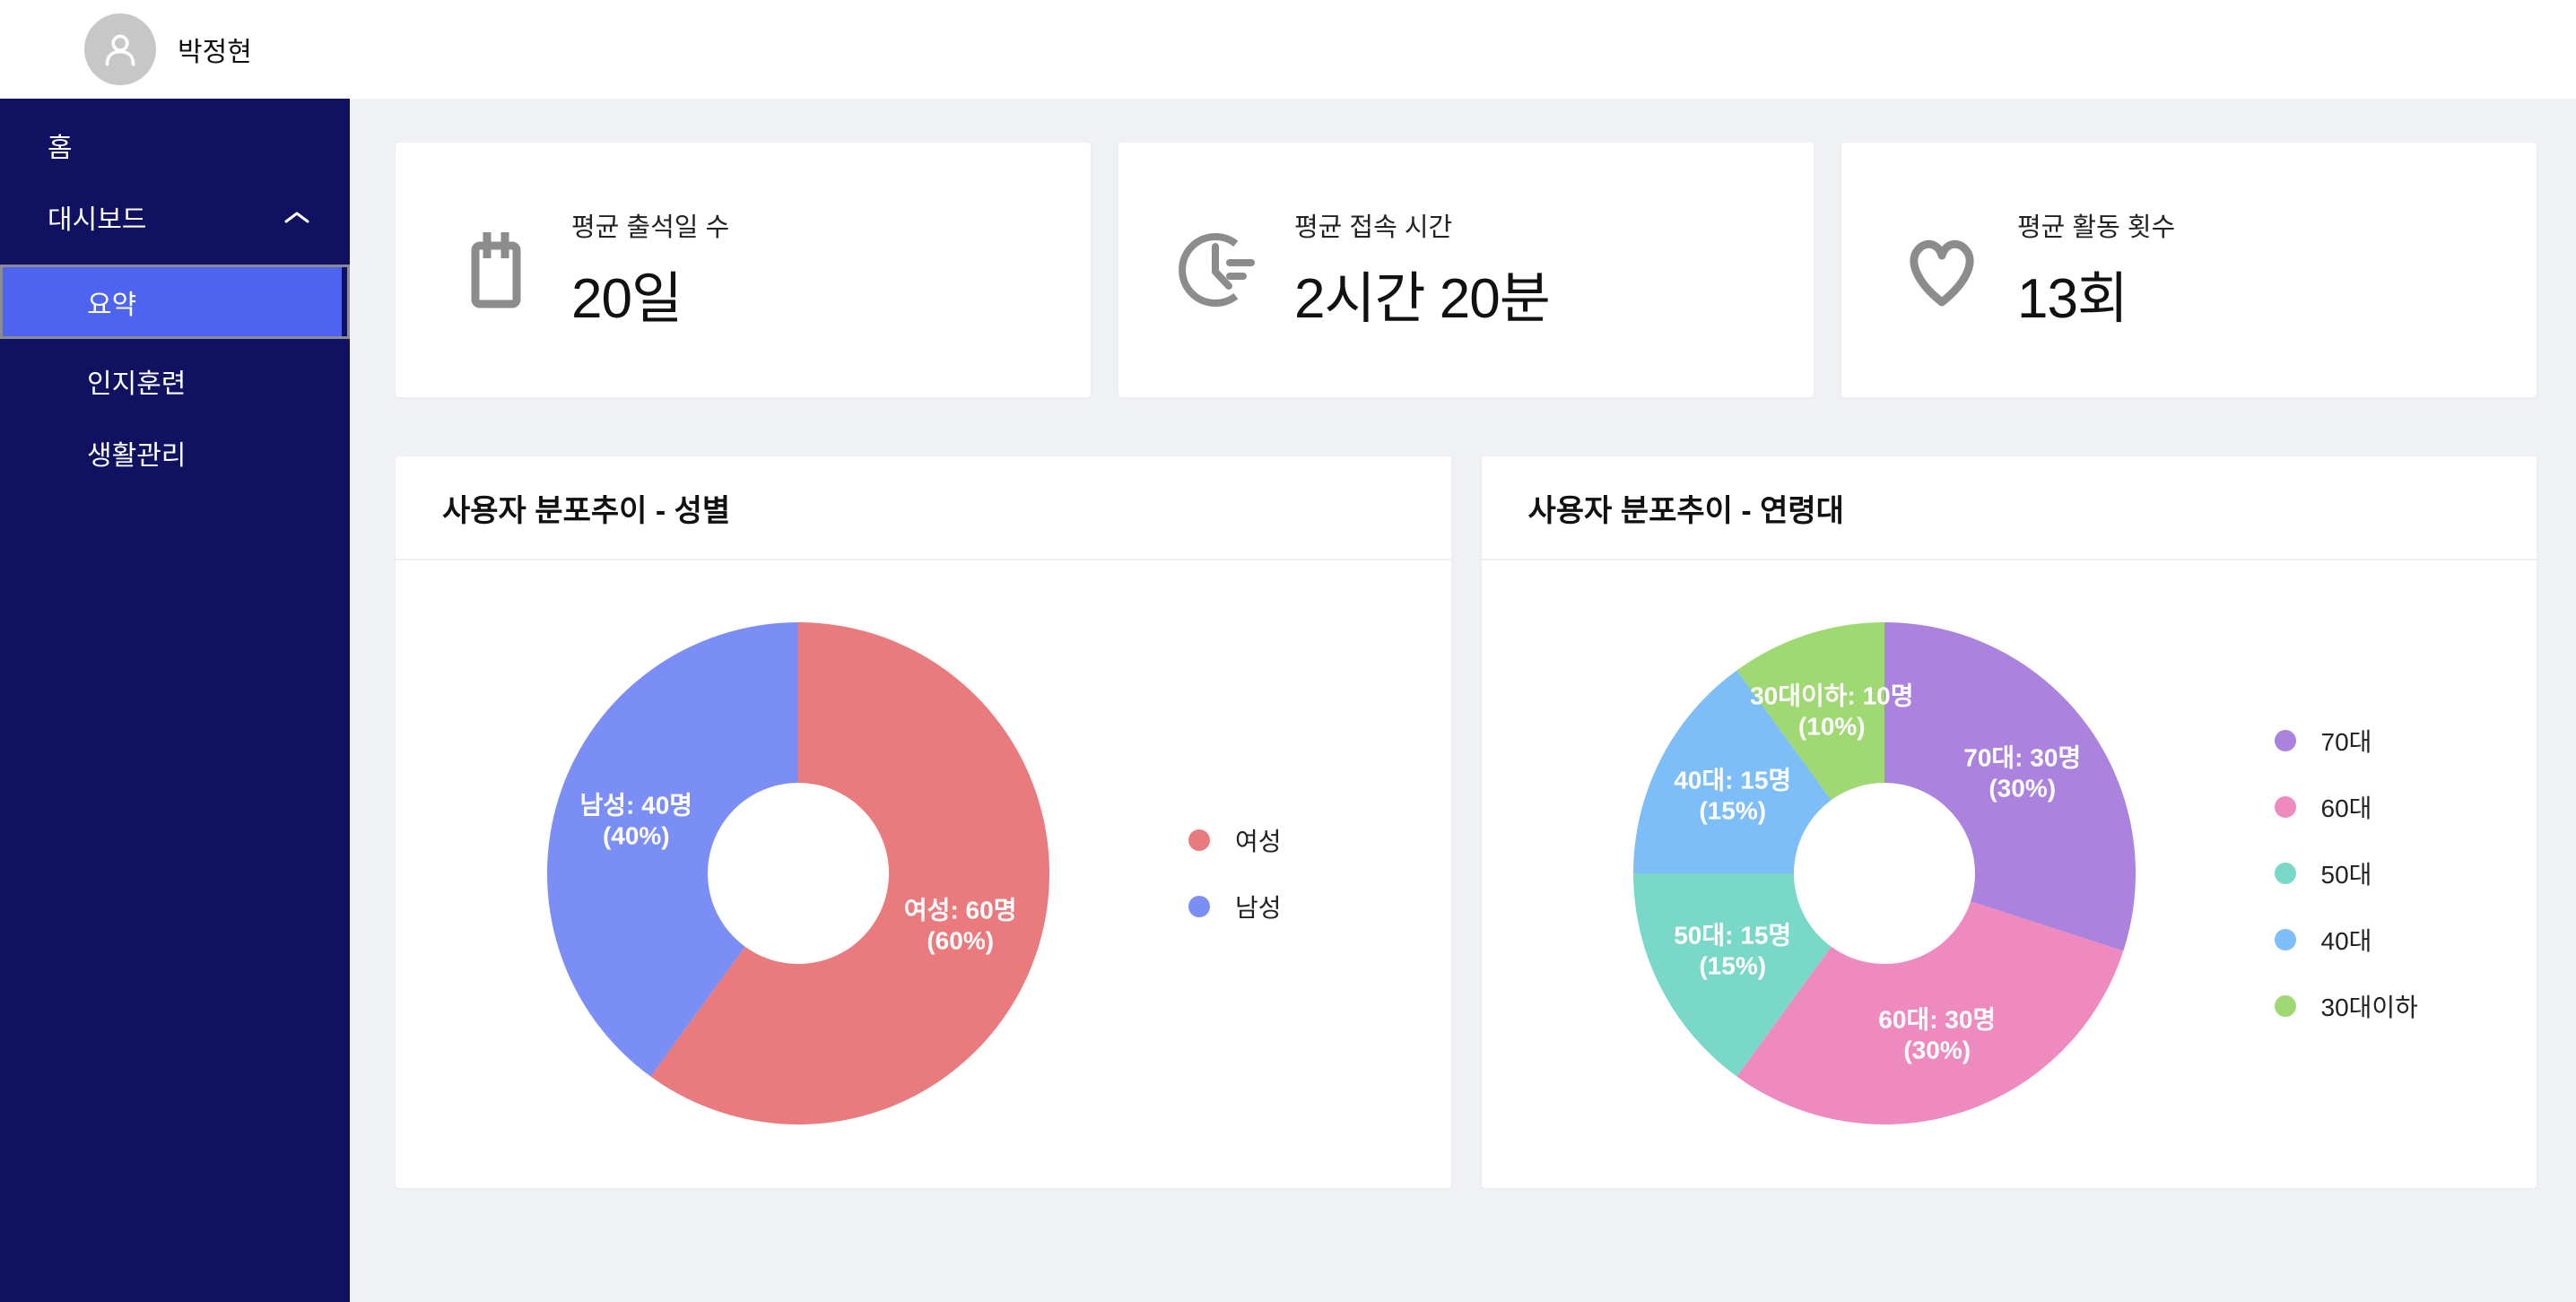 This screenshot has height=1302, width=2576. I want to click on donut-box: 여성: 60명 (60%) 남성: 40명 (40%), so click(798, 873).